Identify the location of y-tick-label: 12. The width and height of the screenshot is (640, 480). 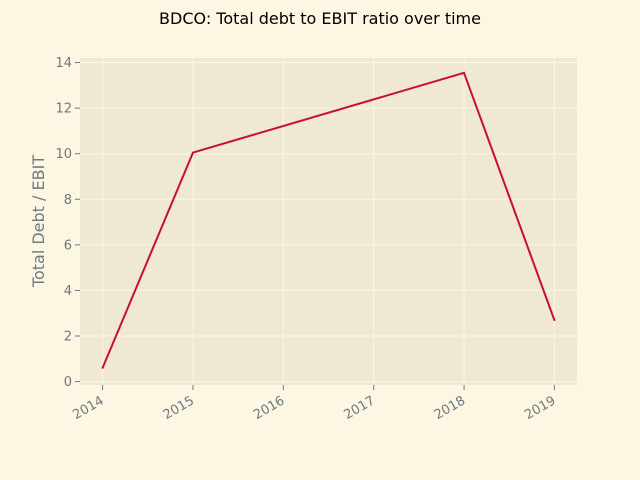
(63, 109).